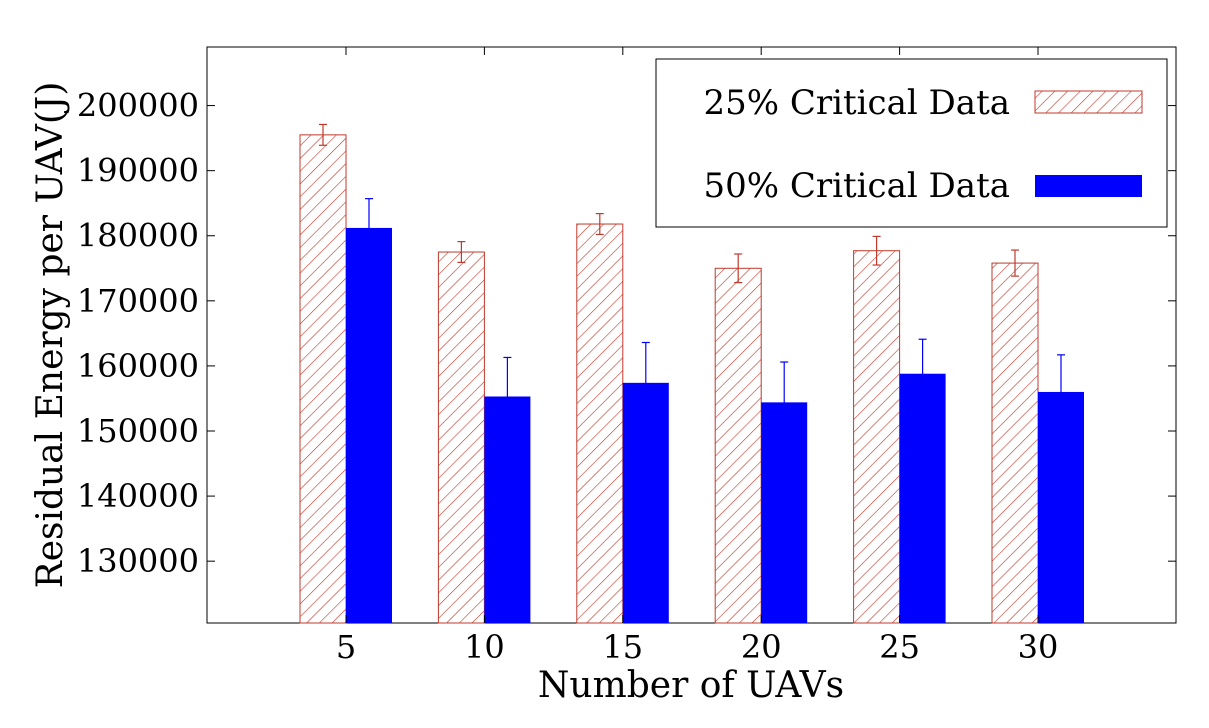 Image resolution: width=1209 pixels, height=728 pixels. What do you see at coordinates (761, 647) in the screenshot?
I see `x-tick-label: 20` at bounding box center [761, 647].